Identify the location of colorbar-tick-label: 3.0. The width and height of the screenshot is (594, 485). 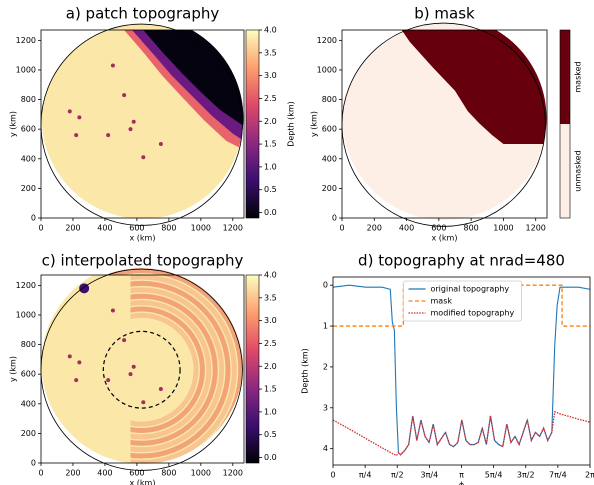
(270, 75).